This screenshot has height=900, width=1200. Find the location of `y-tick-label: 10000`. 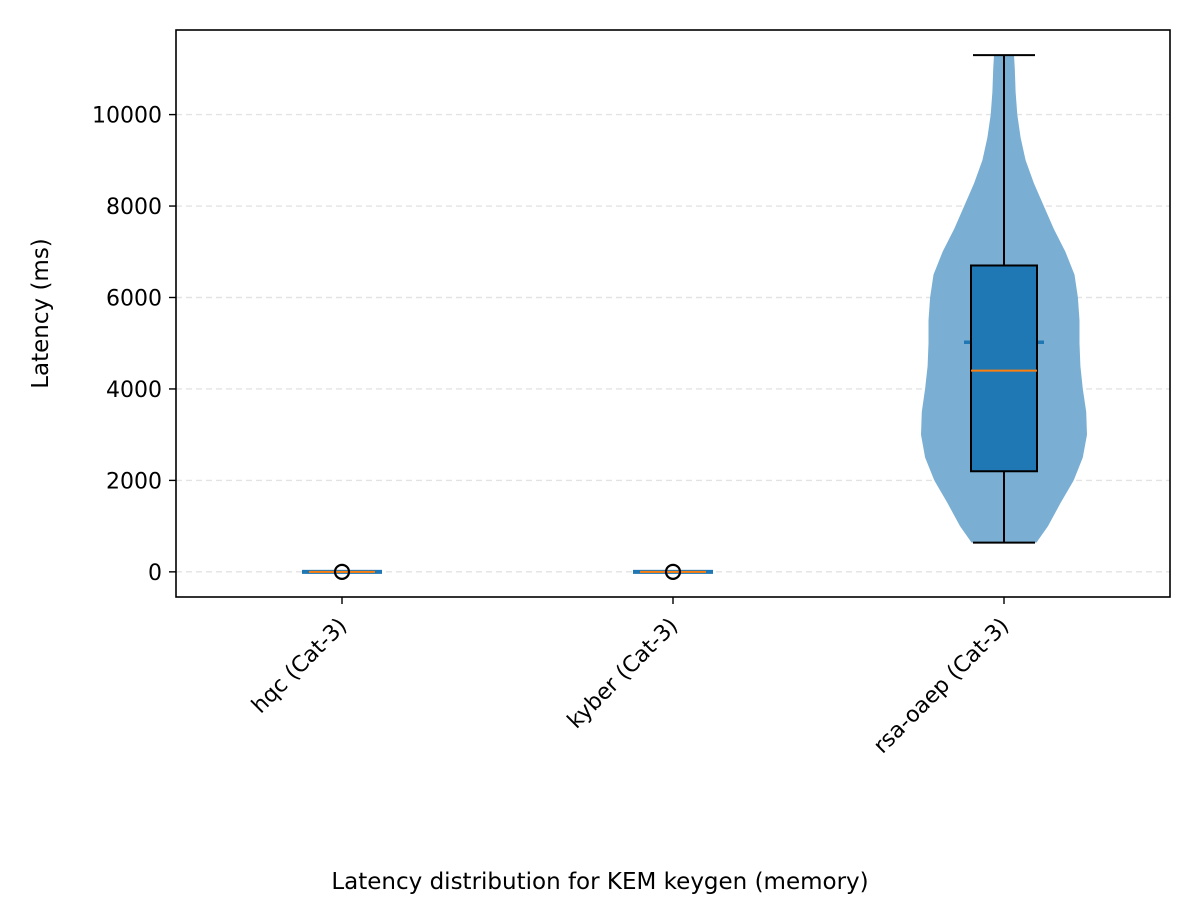

y-tick-label: 10000 is located at coordinates (127, 116).